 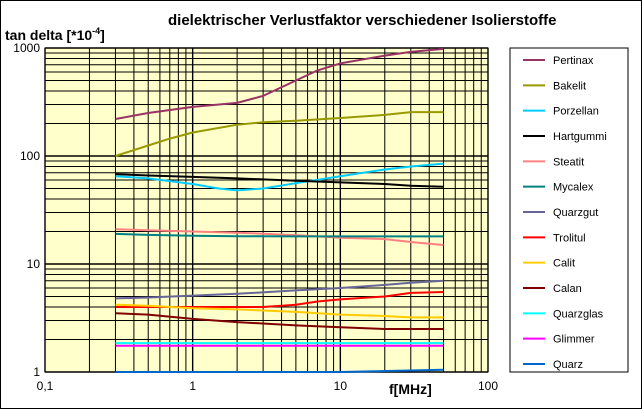 I want to click on legend-label-calit: Calit, so click(x=564, y=264).